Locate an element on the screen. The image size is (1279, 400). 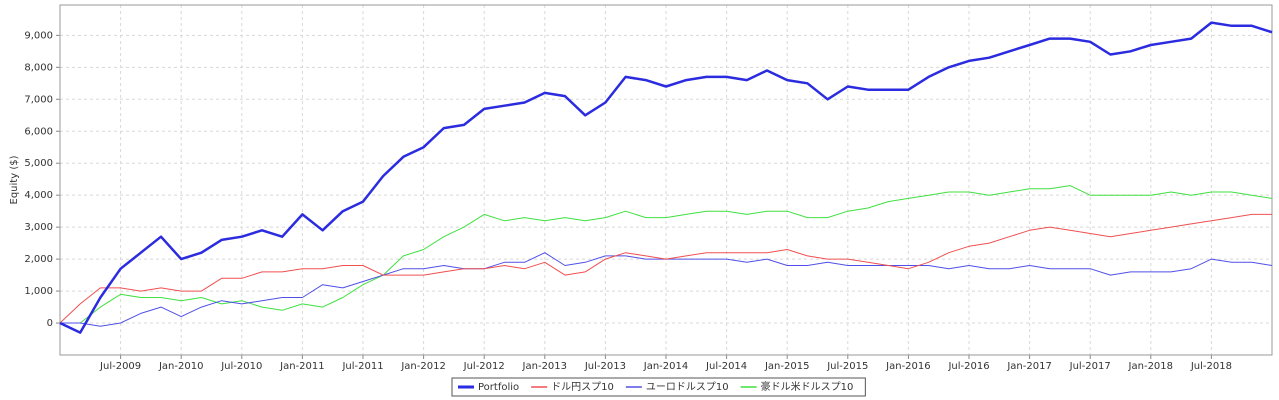
x-tick-label: Jul-2009 is located at coordinates (120, 366).